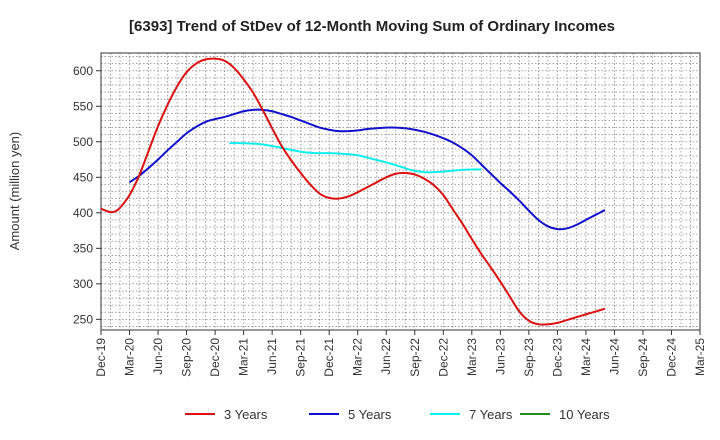 This screenshot has width=720, height=440. What do you see at coordinates (83, 213) in the screenshot?
I see `y-tick-label: 400` at bounding box center [83, 213].